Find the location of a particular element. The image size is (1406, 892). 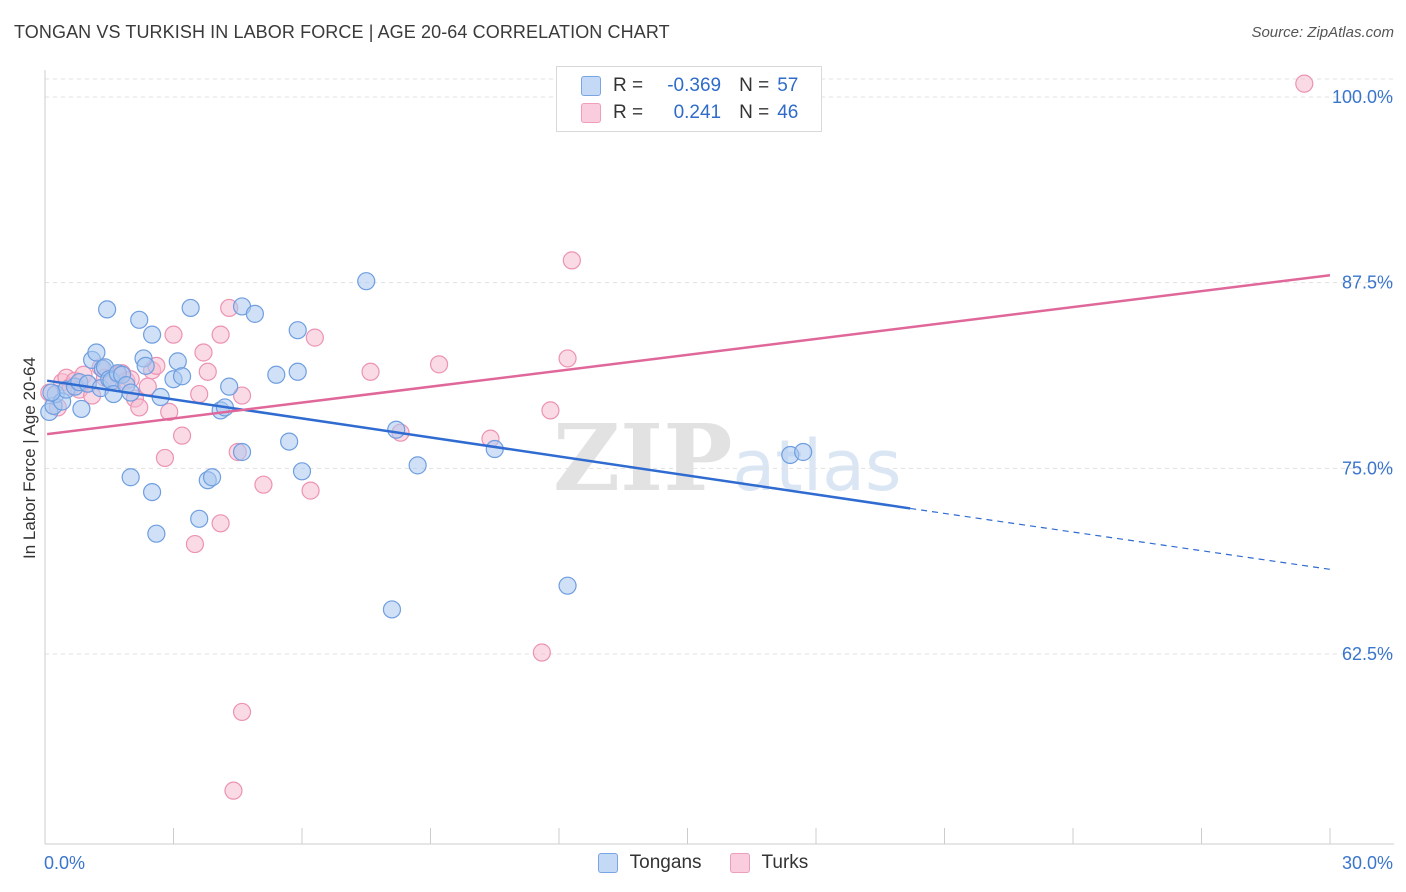

n-value: 57 is located at coordinates (788, 85).